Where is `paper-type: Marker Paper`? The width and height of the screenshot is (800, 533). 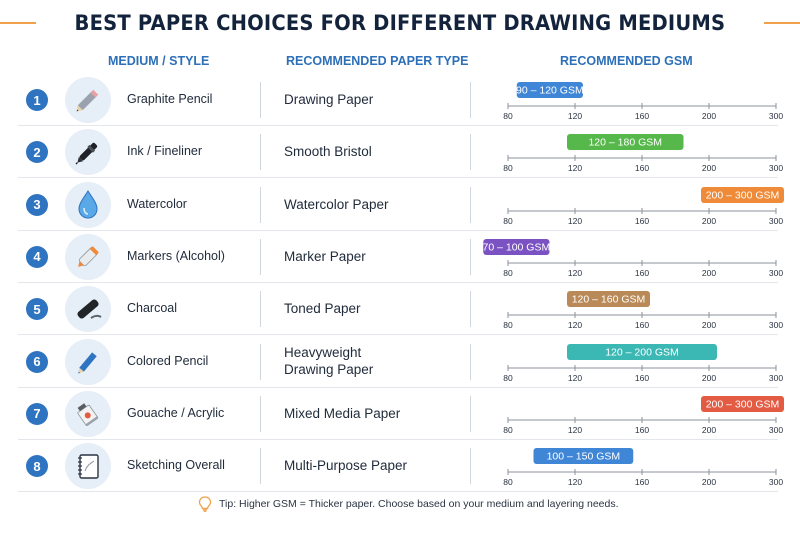
paper-type: Marker Paper is located at coordinates (325, 256).